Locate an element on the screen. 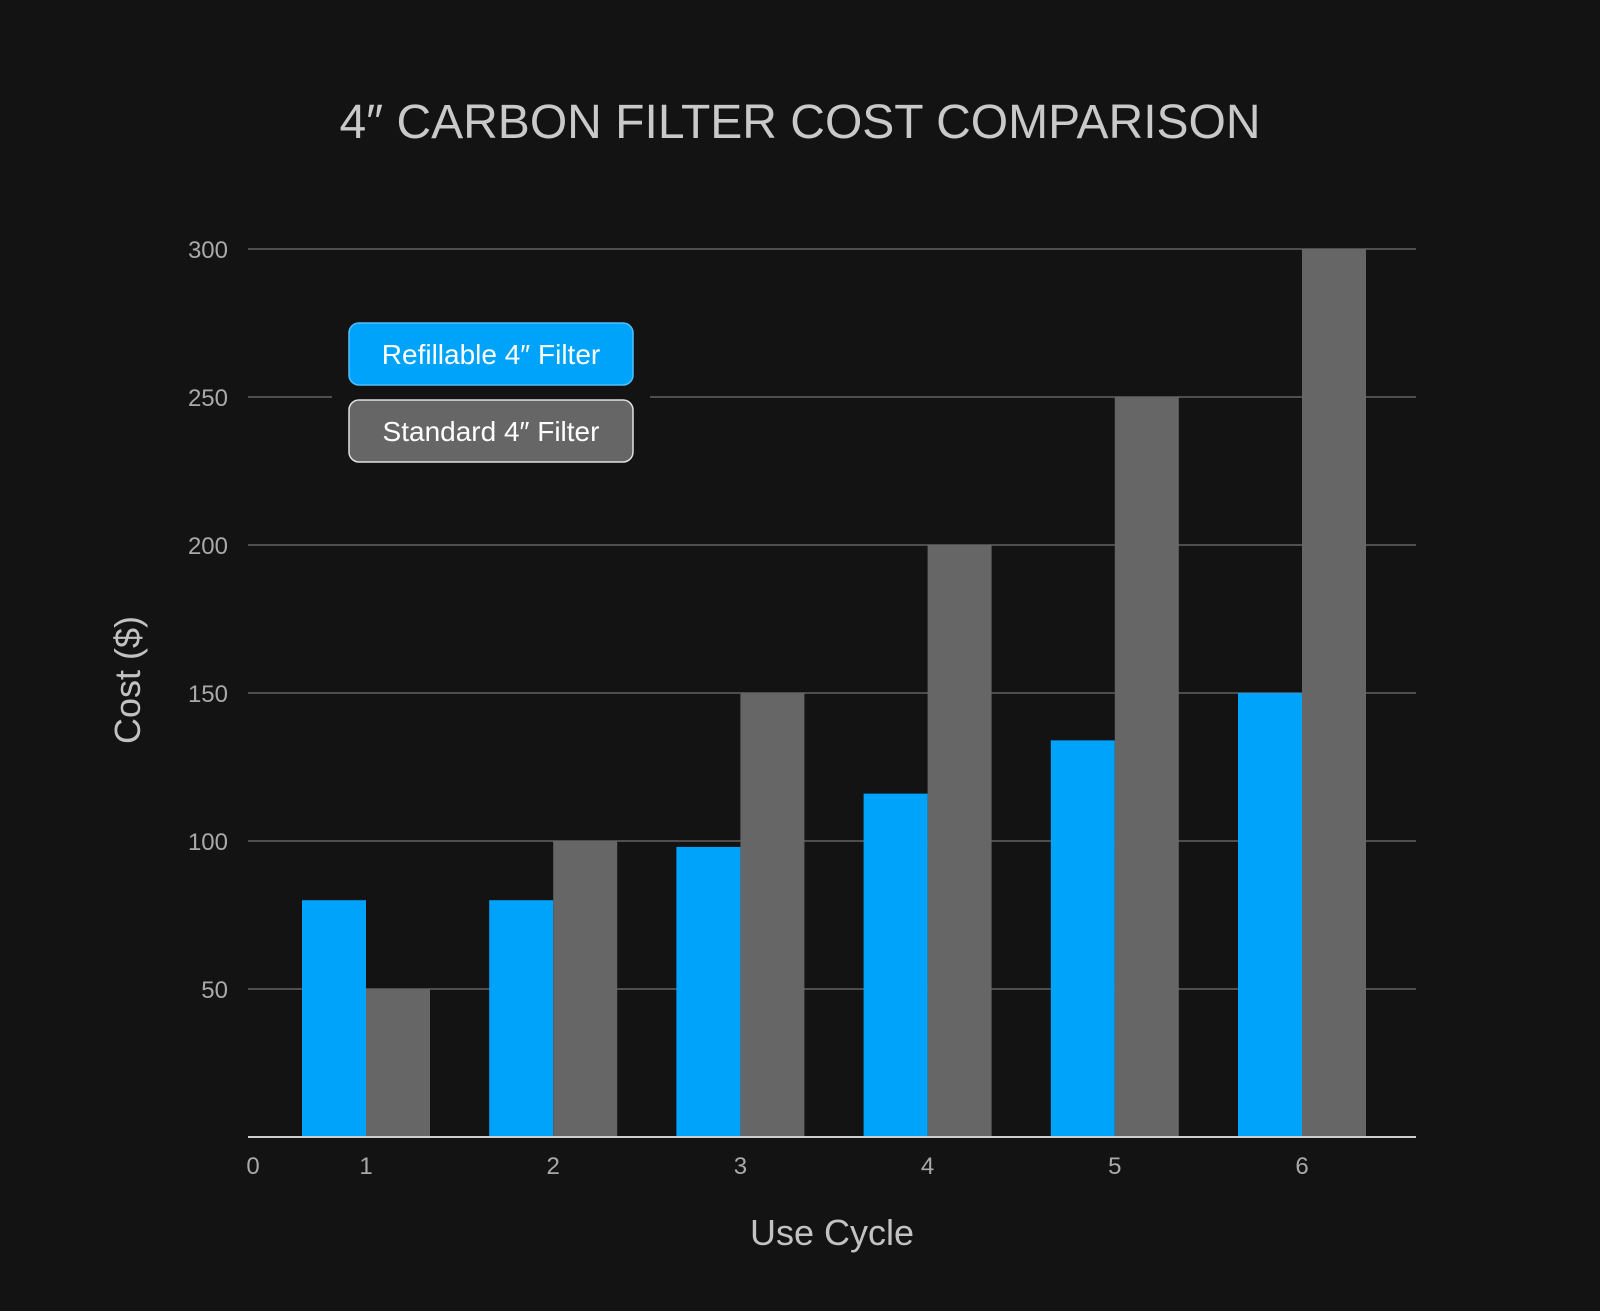 The height and width of the screenshot is (1311, 1600). y-axis-label: Cost ($) is located at coordinates (127, 680).